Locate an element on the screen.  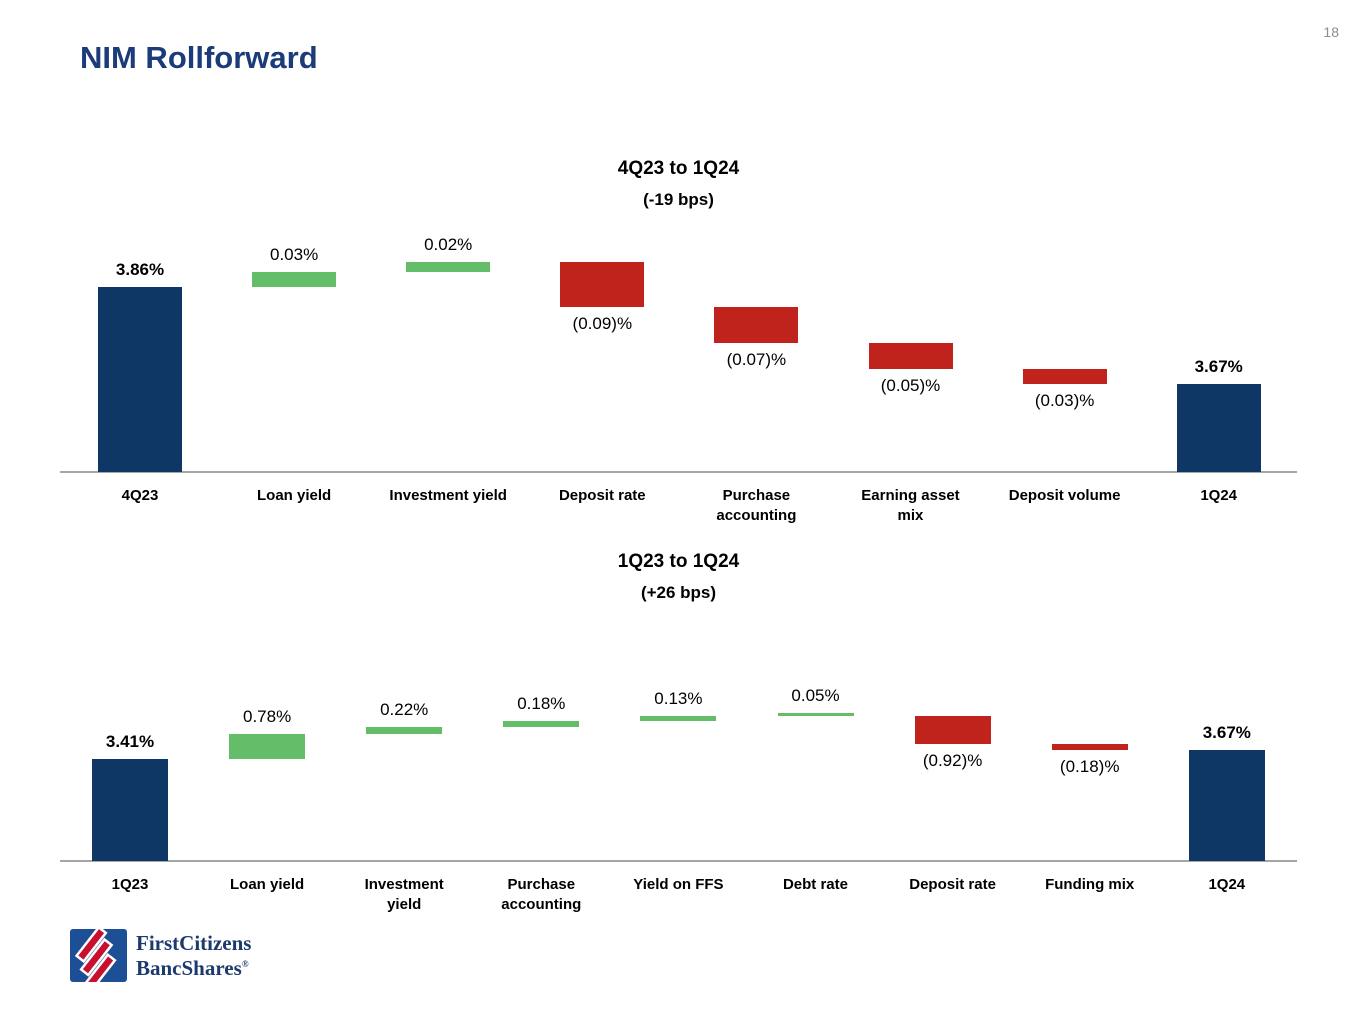
bar-value-label: 0.13% is located at coordinates (678, 698).